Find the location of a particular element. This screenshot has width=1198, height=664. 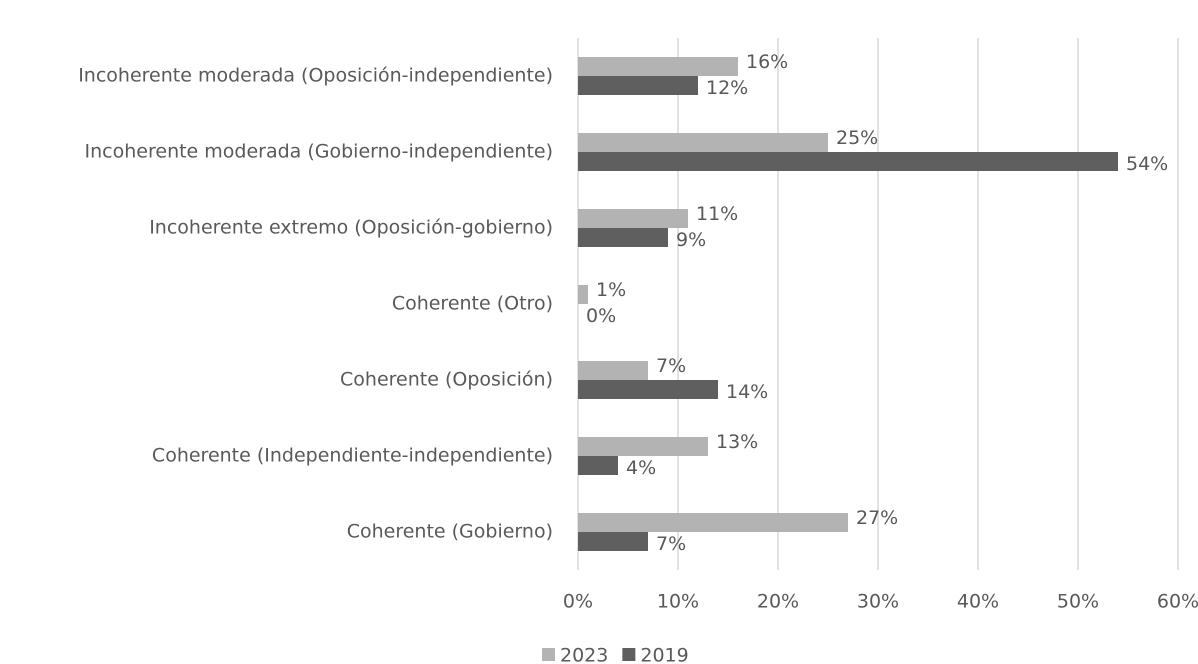

legend-label: 2019 is located at coordinates (664, 654).